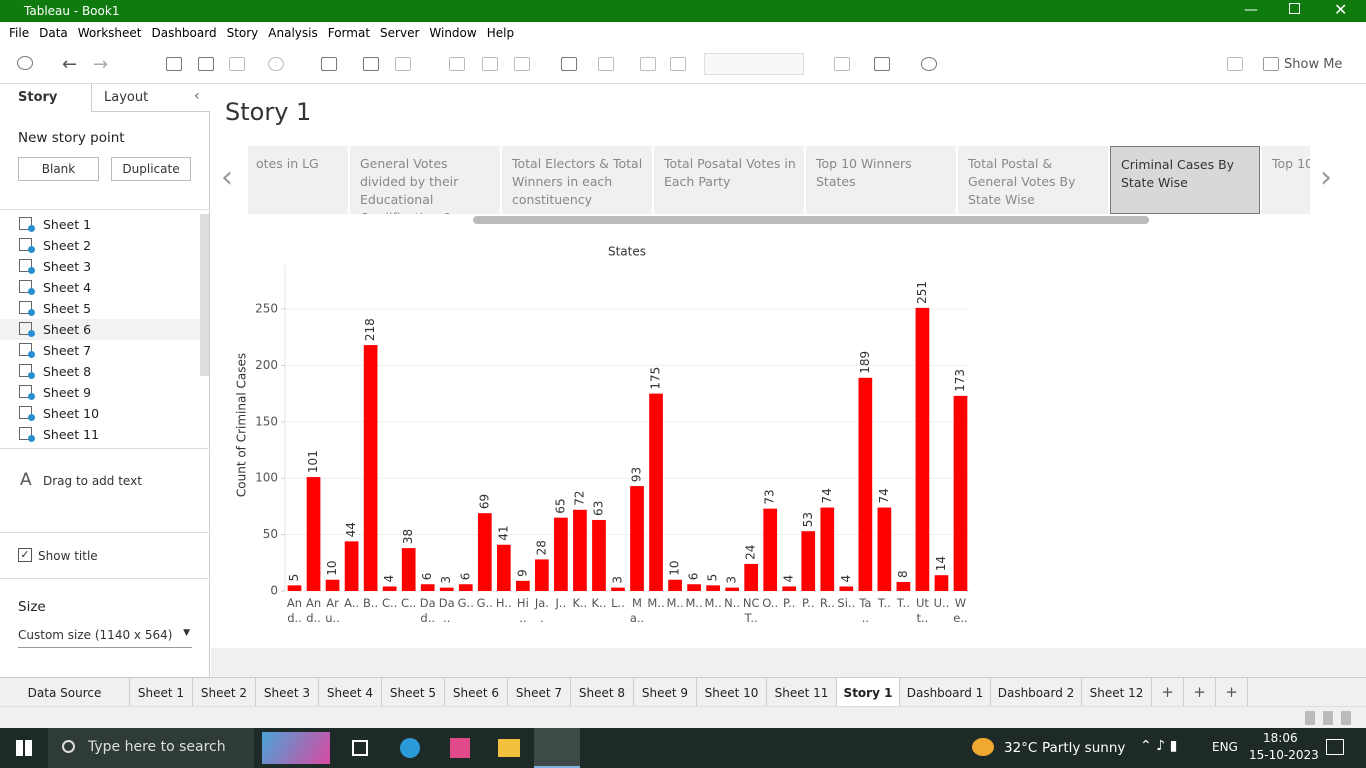  I want to click on close: ✕, so click(1341, 9).